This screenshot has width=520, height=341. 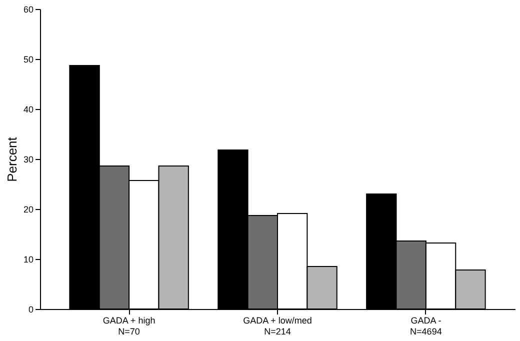 I want to click on x-tick-label: GADA + low/med N=214, so click(x=277, y=326).